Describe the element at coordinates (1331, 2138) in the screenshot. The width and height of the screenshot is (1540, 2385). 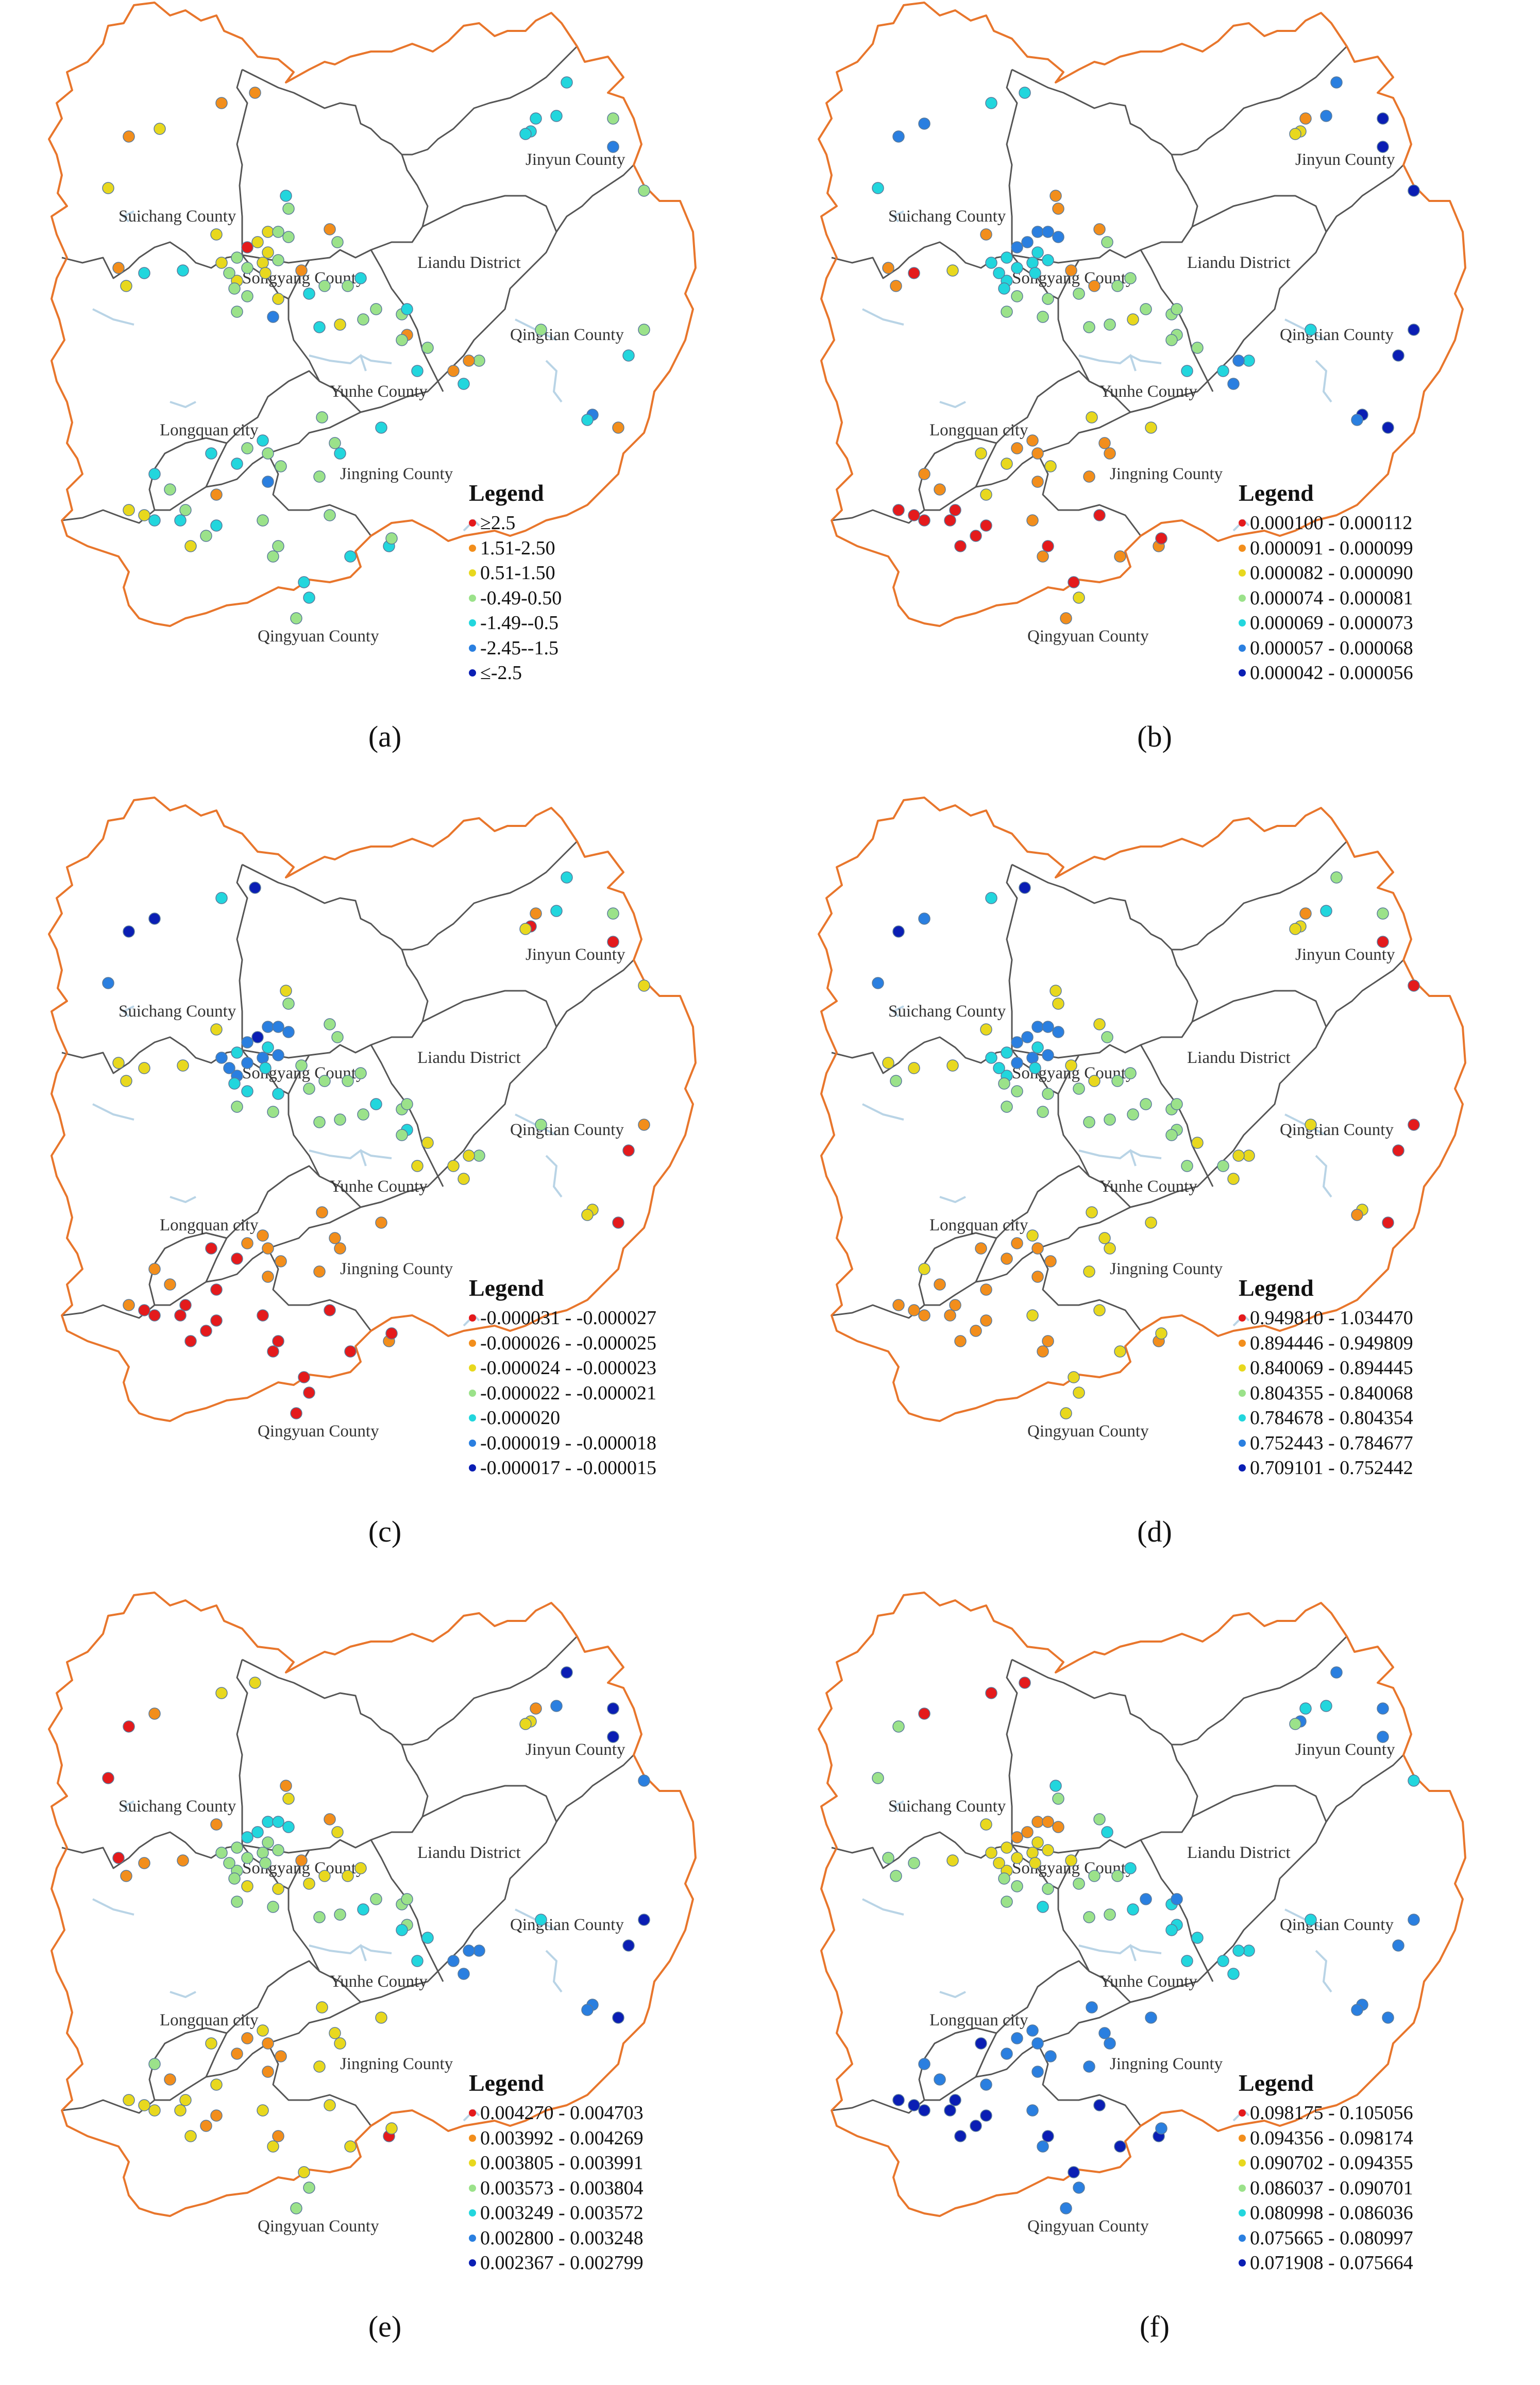
I see `legend-label: 0.094356 - 0.098174` at that location.